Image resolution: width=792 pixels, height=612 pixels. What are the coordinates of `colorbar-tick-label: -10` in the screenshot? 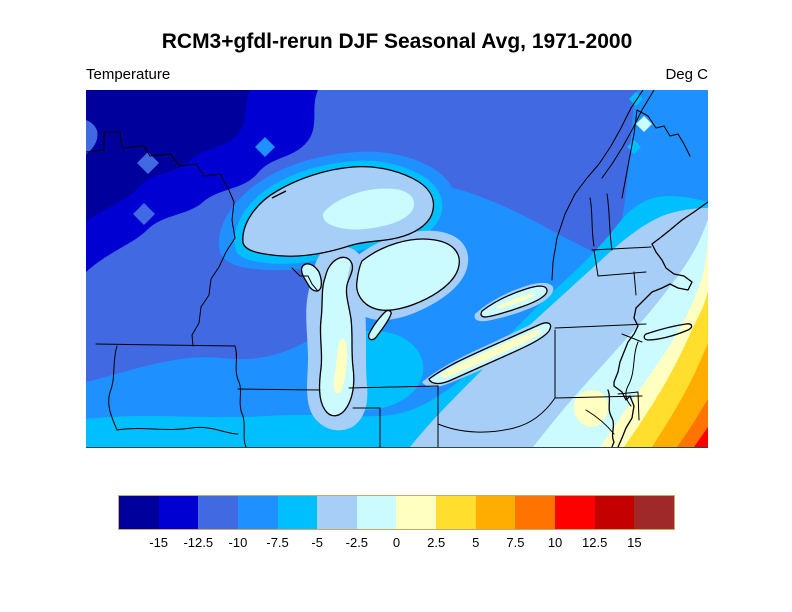 It's located at (238, 542).